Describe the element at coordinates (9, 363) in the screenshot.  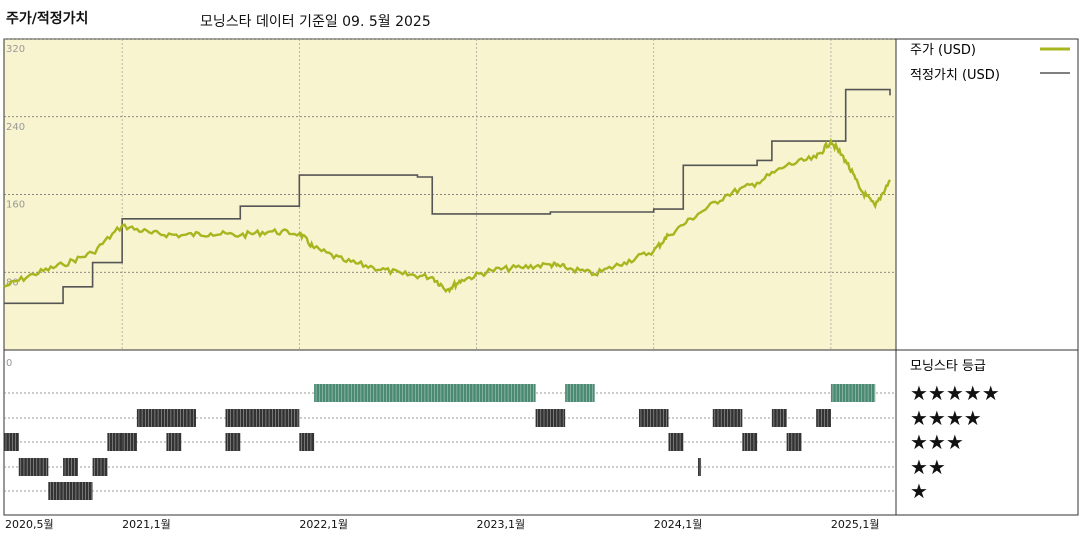
I see `rating-zero-label: 0` at that location.